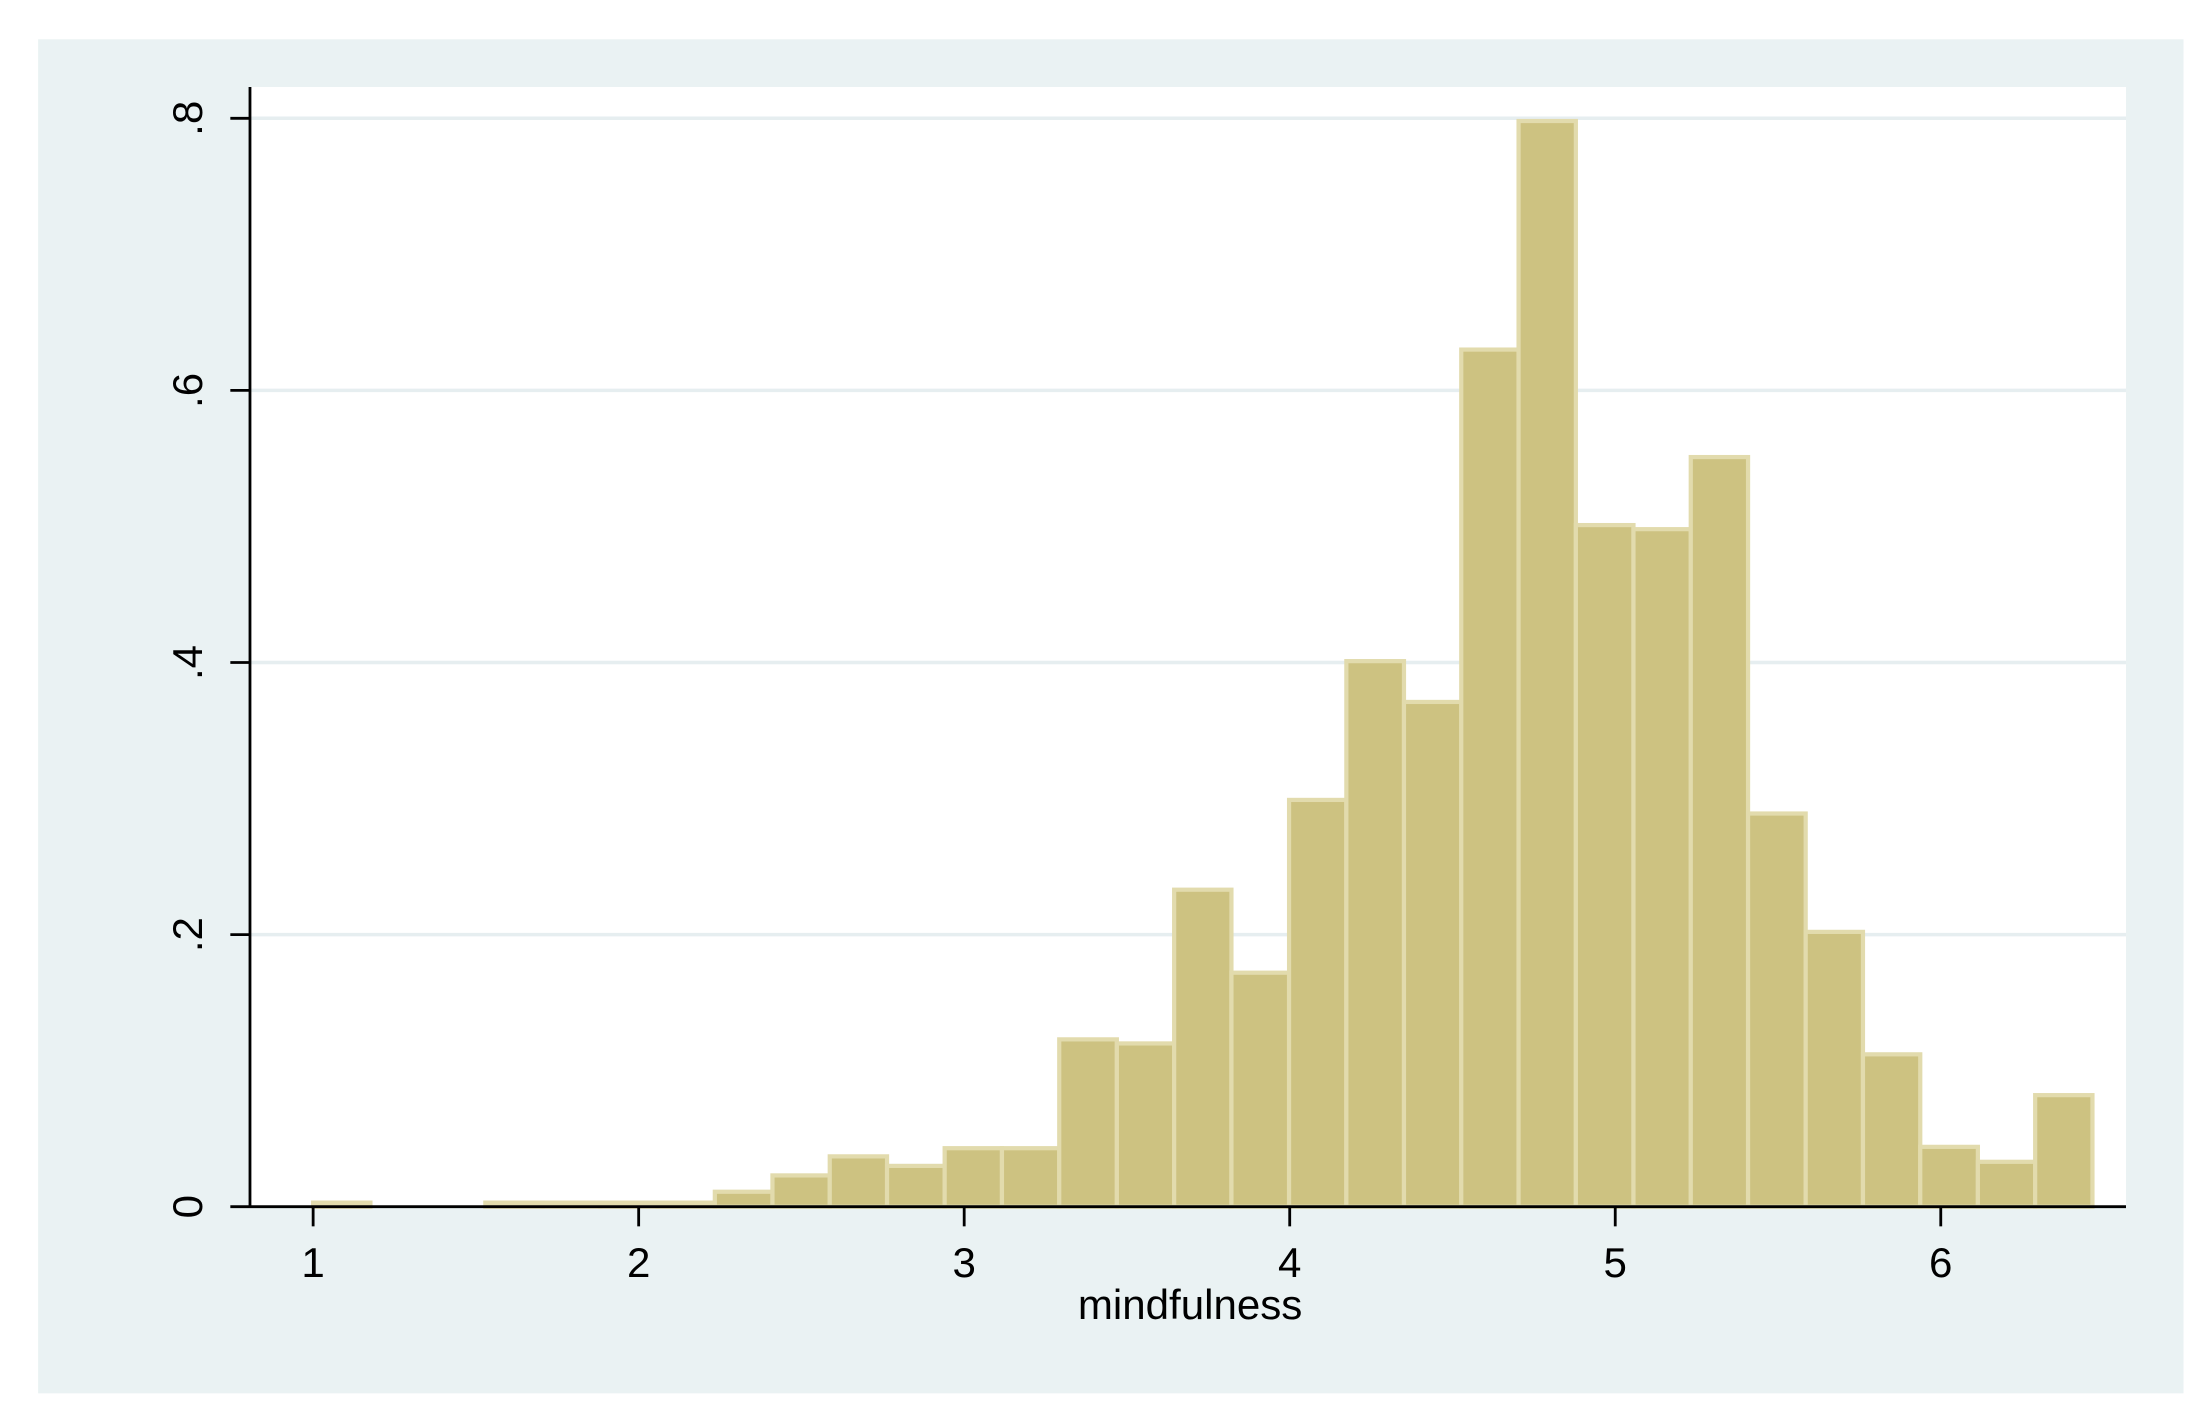  I want to click on x-tick-label: 1, so click(312, 1262).